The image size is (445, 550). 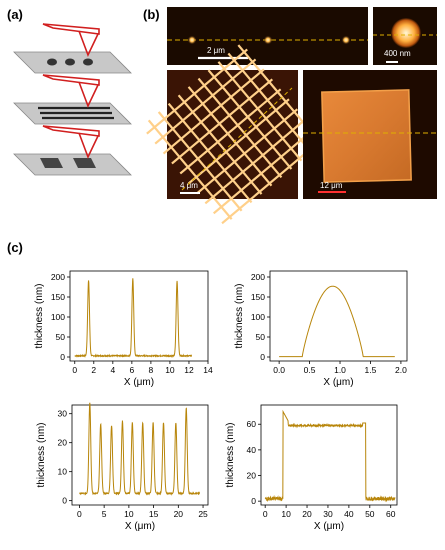 What do you see at coordinates (63, 414) in the screenshot?
I see `y-tick-label: 30` at bounding box center [63, 414].